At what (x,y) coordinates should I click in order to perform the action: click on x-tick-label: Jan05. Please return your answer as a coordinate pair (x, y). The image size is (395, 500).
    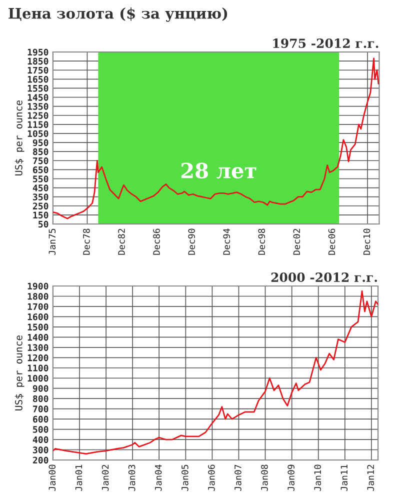
    Looking at the image, I should click on (184, 477).